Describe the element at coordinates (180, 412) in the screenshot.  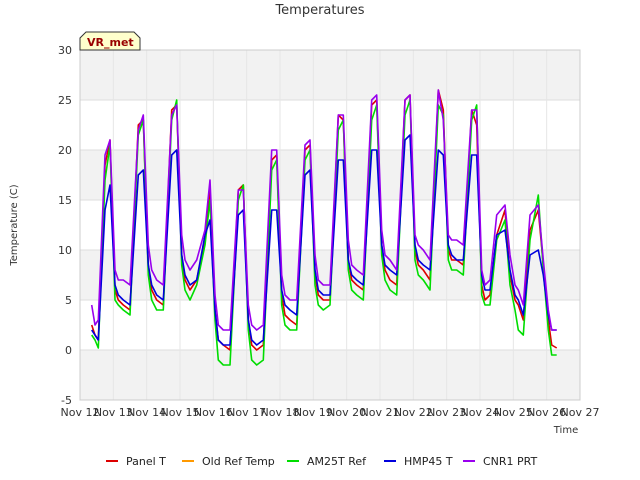
I see `x-tick-label: Nov 15` at that location.